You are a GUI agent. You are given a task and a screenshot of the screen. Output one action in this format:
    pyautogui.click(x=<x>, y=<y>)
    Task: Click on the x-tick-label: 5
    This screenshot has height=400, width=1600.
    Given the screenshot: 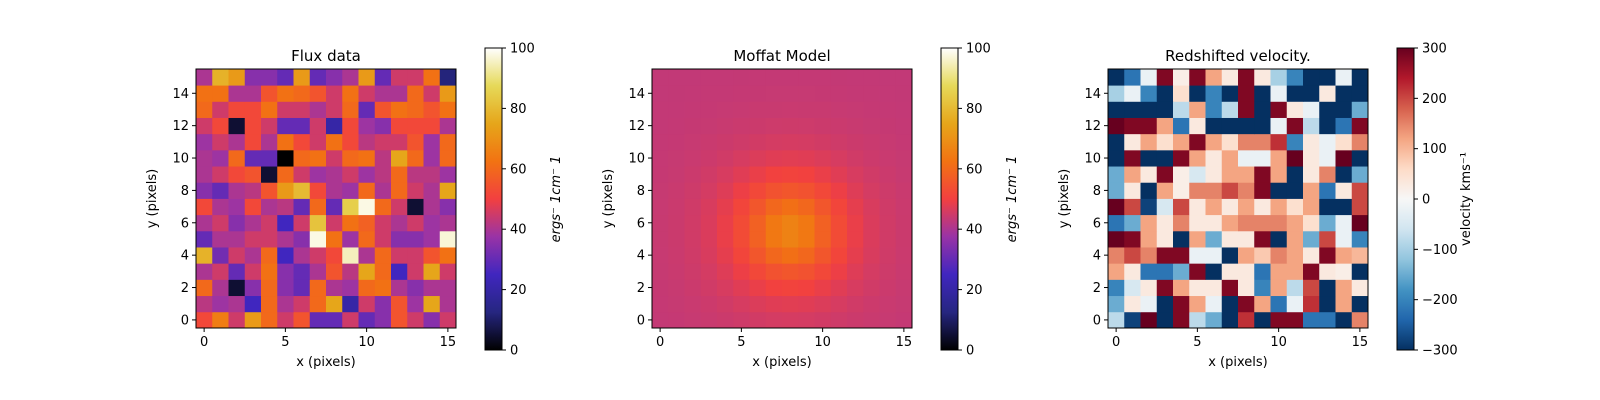 What is the action you would take?
    pyautogui.click(x=1197, y=342)
    